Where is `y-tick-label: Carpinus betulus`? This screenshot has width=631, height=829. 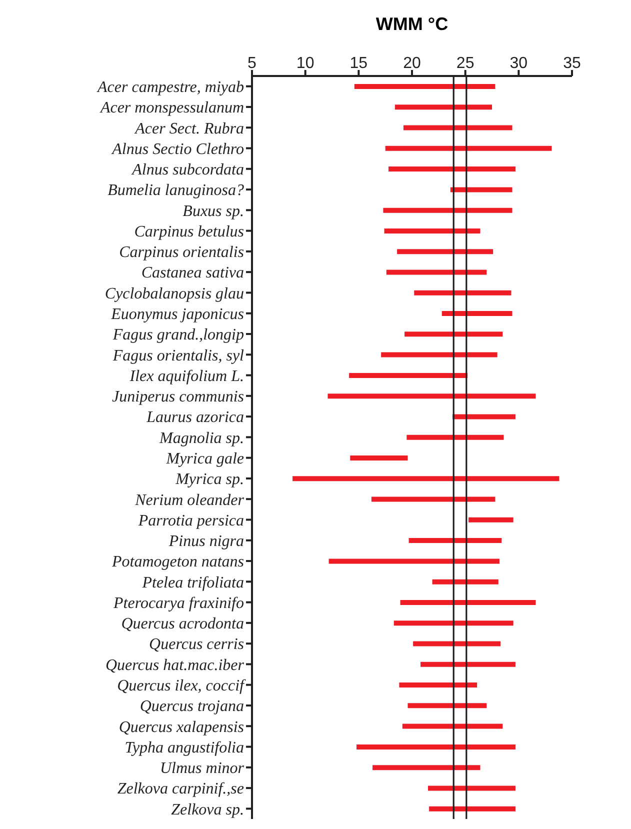
y-tick-label: Carpinus betulus is located at coordinates (189, 231).